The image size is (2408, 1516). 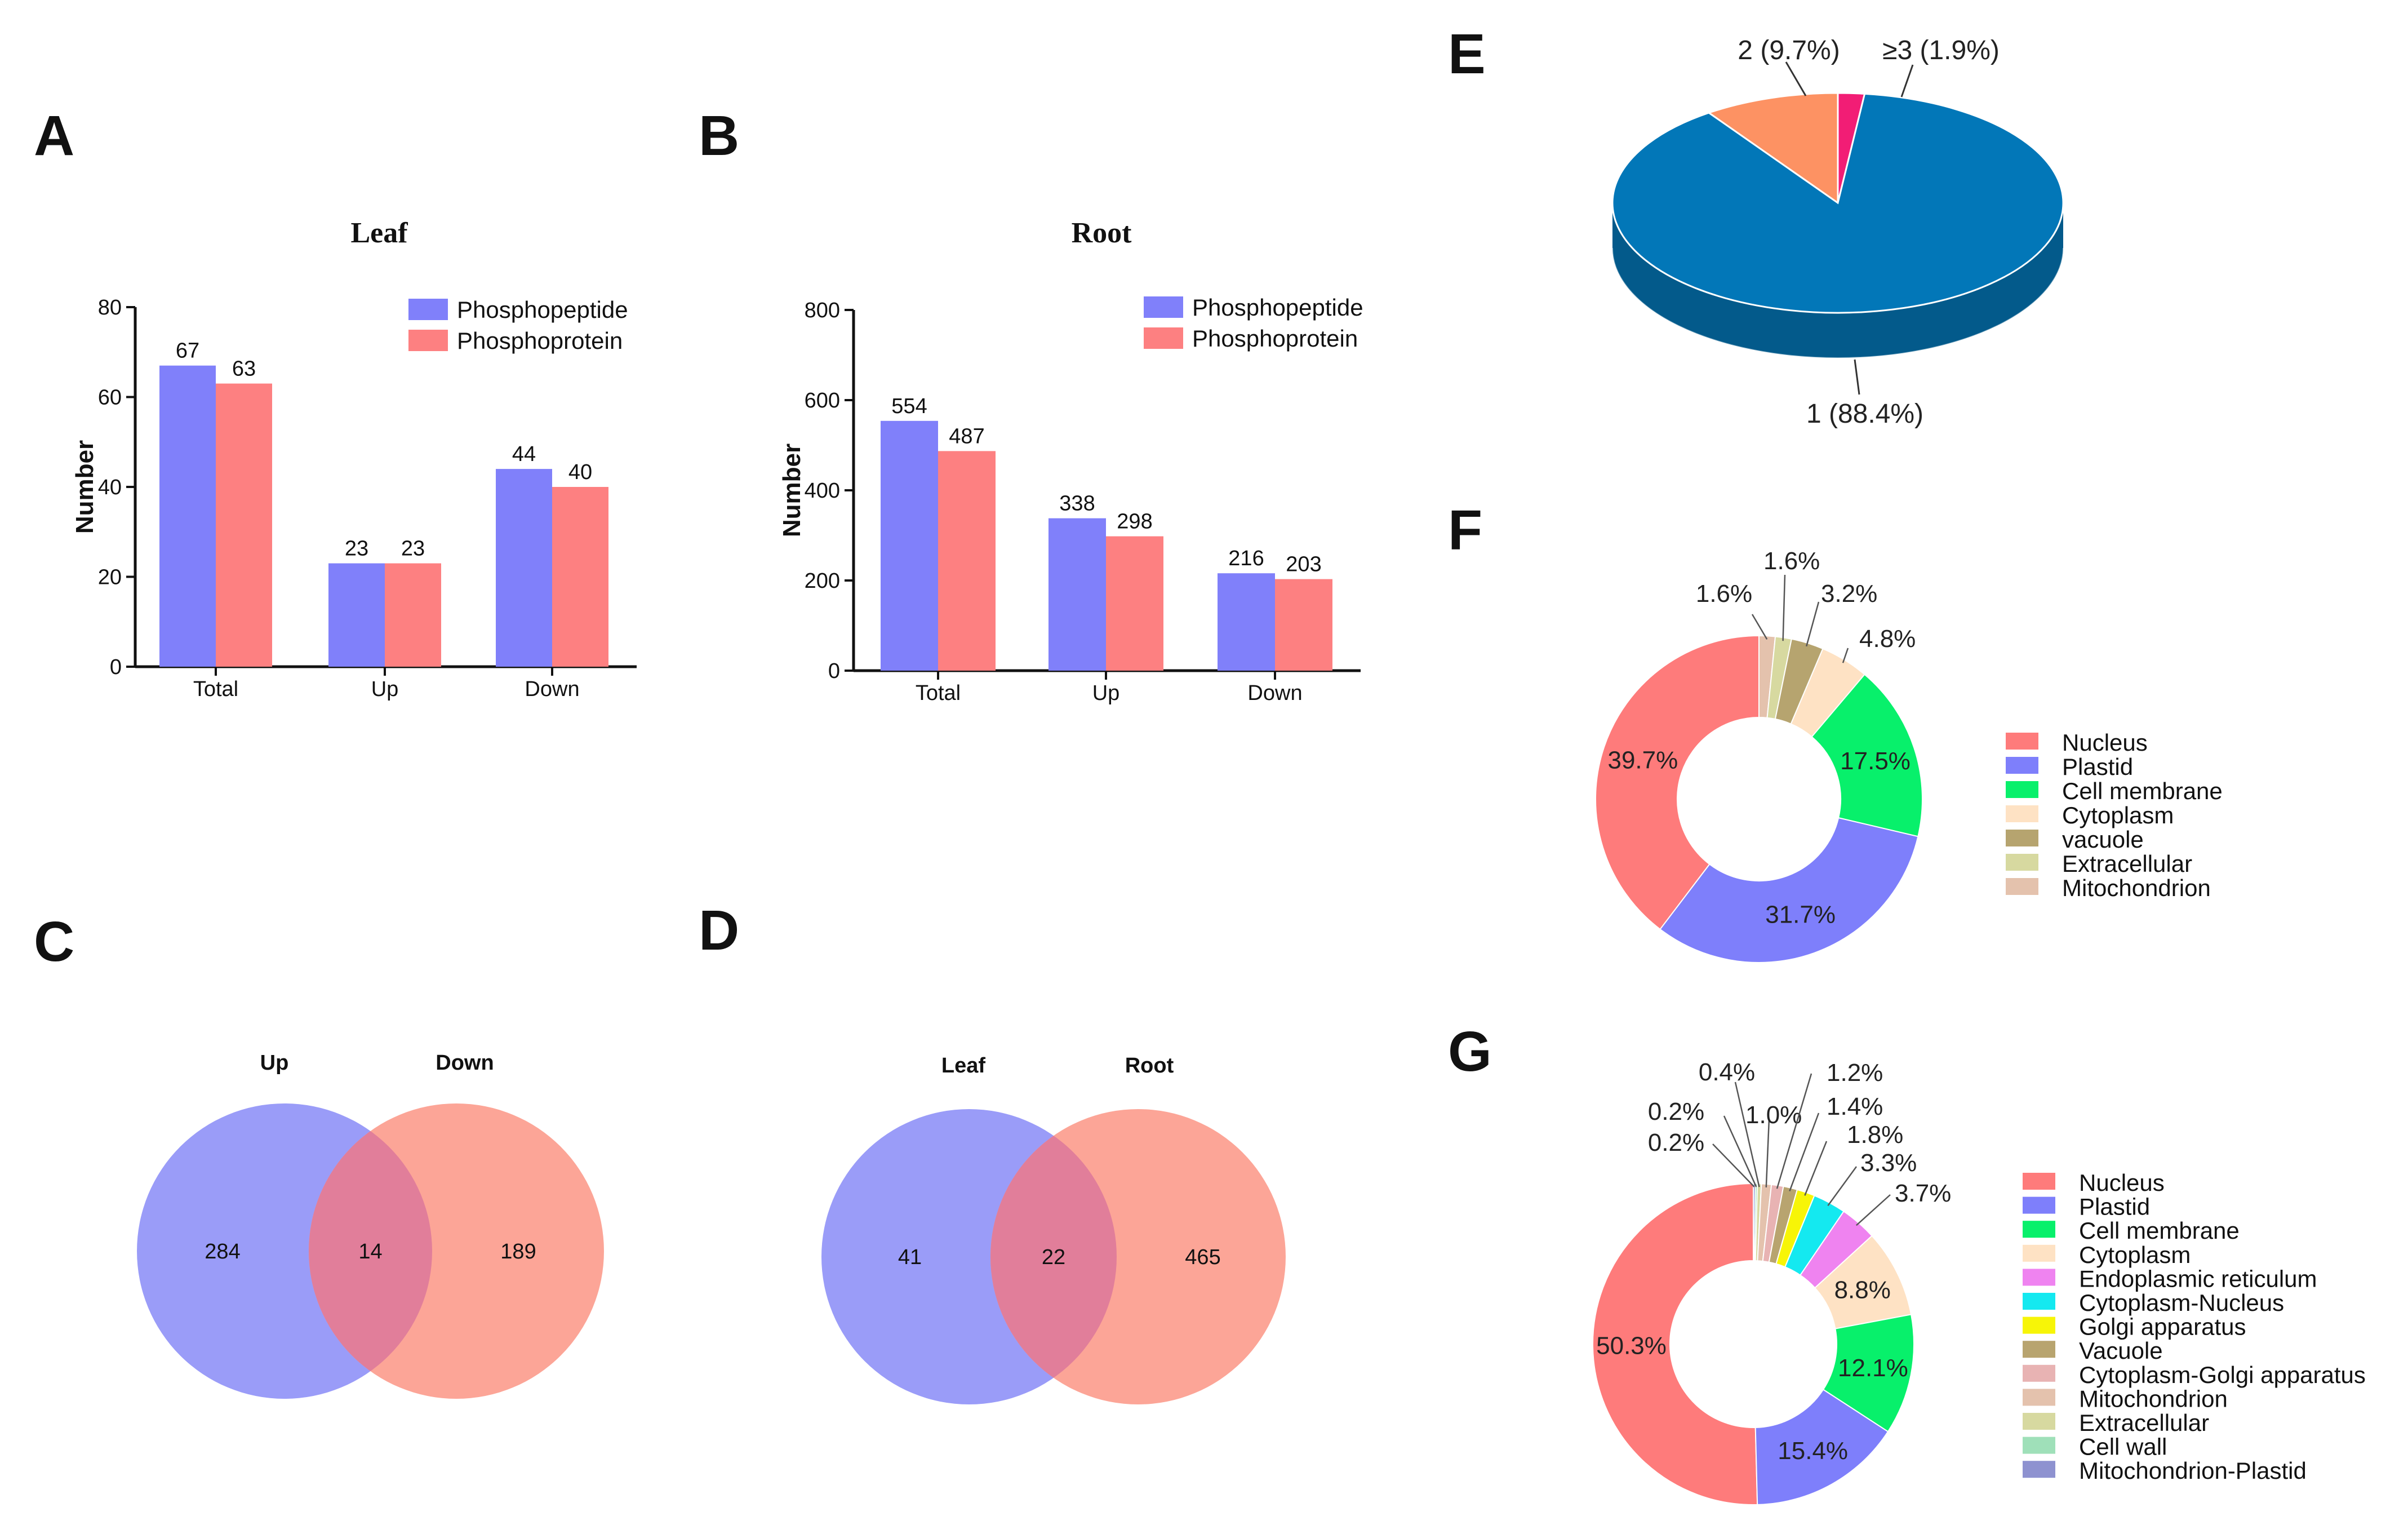 I want to click on y-tick-label: 20, so click(x=110, y=577).